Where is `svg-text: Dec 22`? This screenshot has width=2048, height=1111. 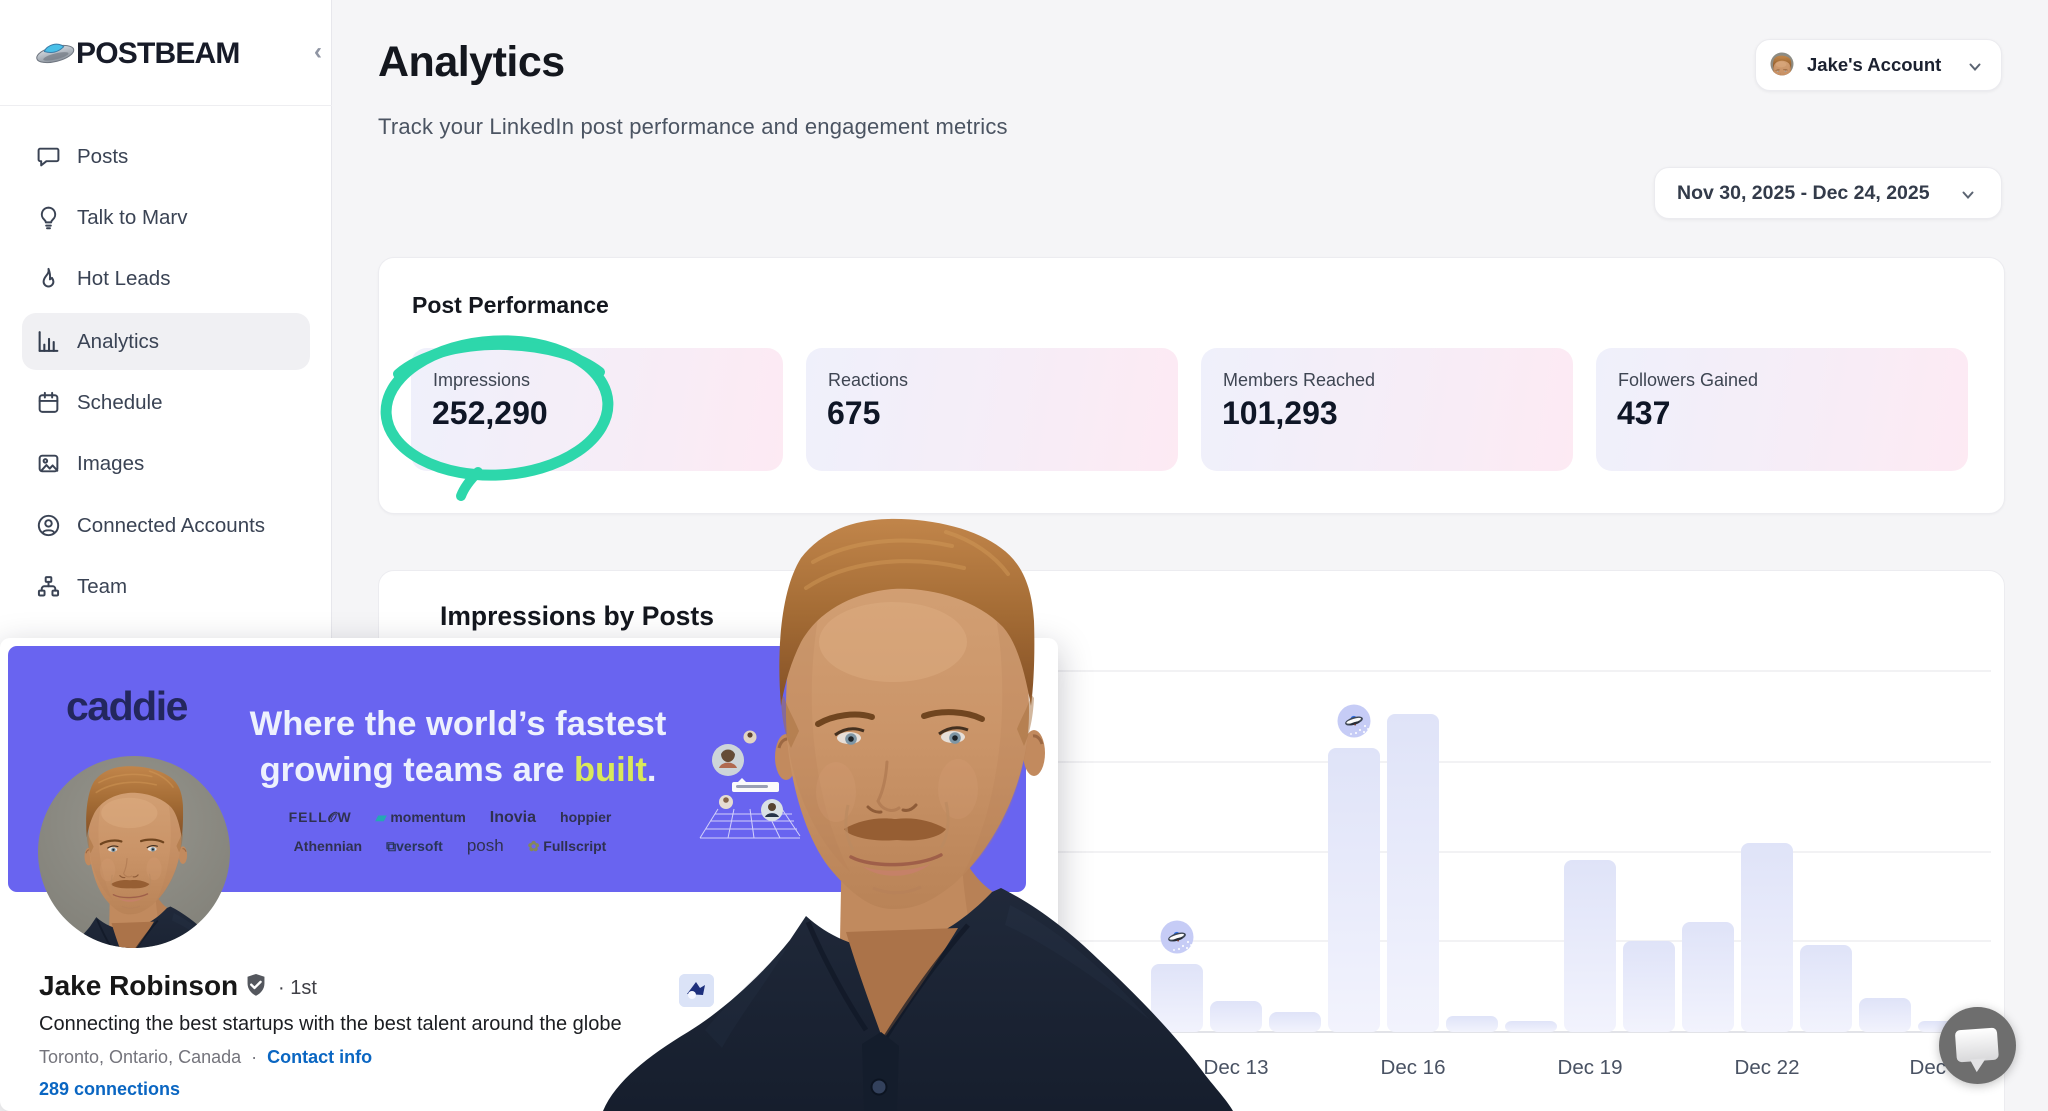 svg-text: Dec 22 is located at coordinates (1767, 1067).